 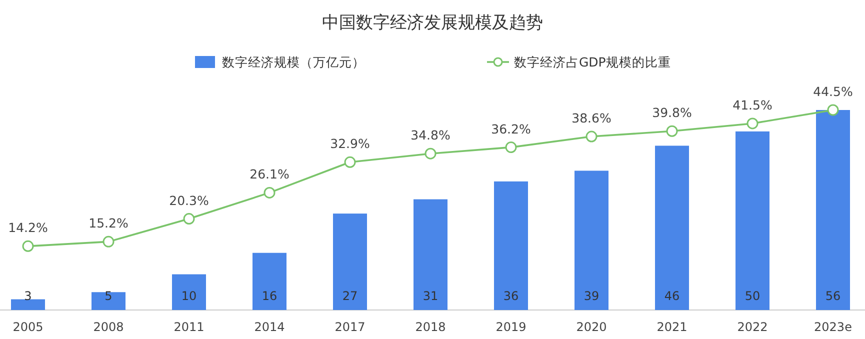 What do you see at coordinates (430, 296) in the screenshot?
I see `data-label: 31` at bounding box center [430, 296].